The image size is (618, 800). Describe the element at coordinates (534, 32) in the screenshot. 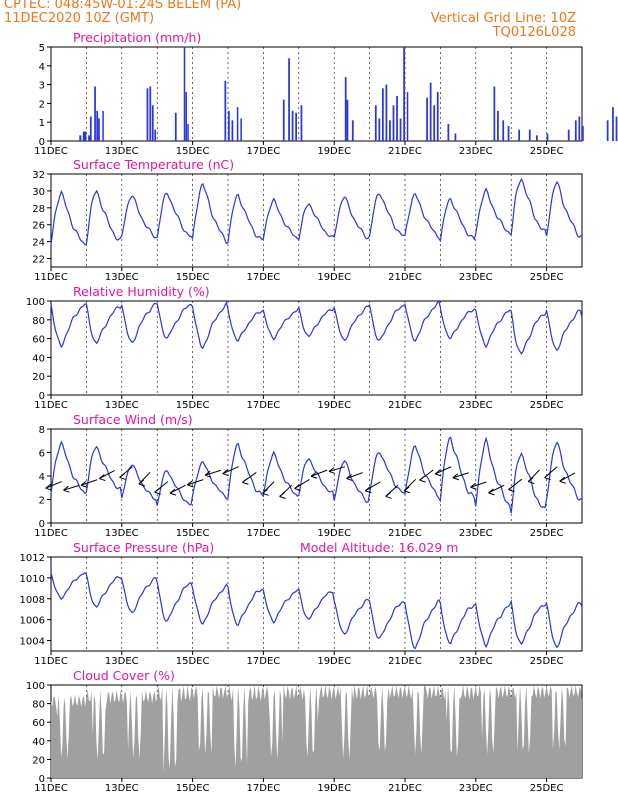

I see `model-id: TQ0126L028` at that location.